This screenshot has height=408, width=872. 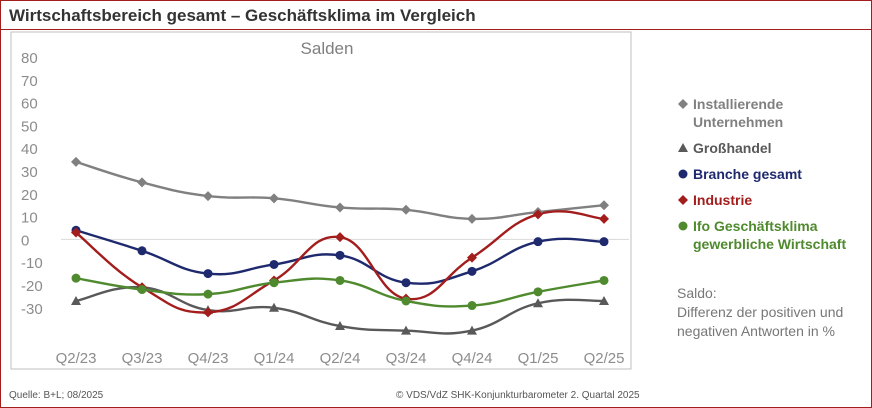 I want to click on x-tick-label: Q1/25, so click(x=538, y=358).